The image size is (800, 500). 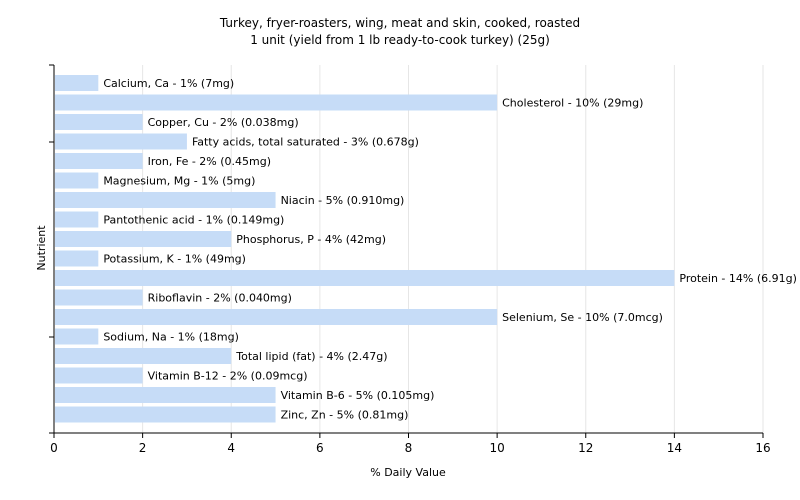 What do you see at coordinates (171, 337) in the screenshot?
I see `bar-label: Sodium, Na - 1% (18mg)` at bounding box center [171, 337].